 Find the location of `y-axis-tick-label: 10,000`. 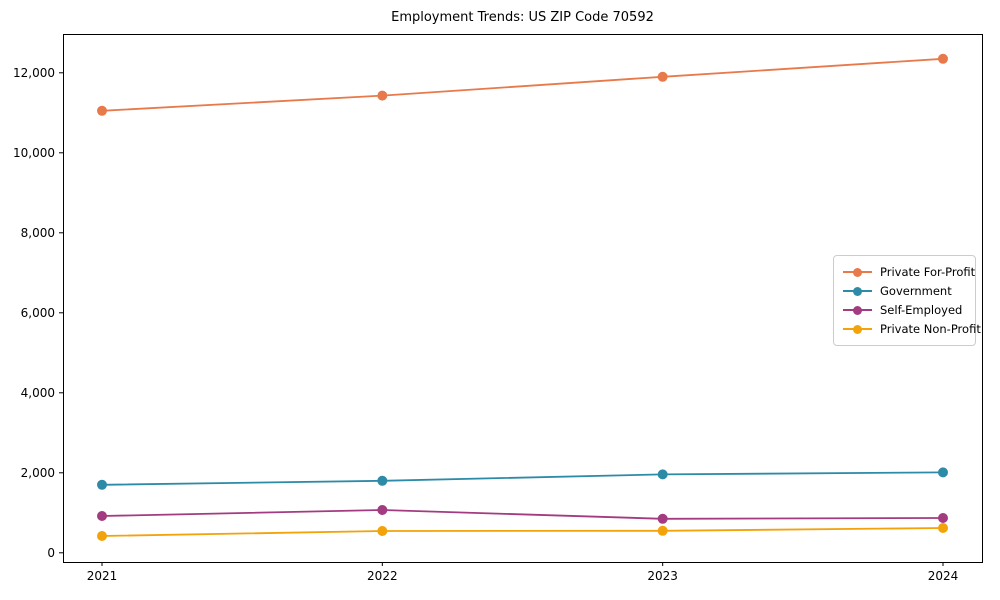

y-axis-tick-label: 10,000 is located at coordinates (34, 153).